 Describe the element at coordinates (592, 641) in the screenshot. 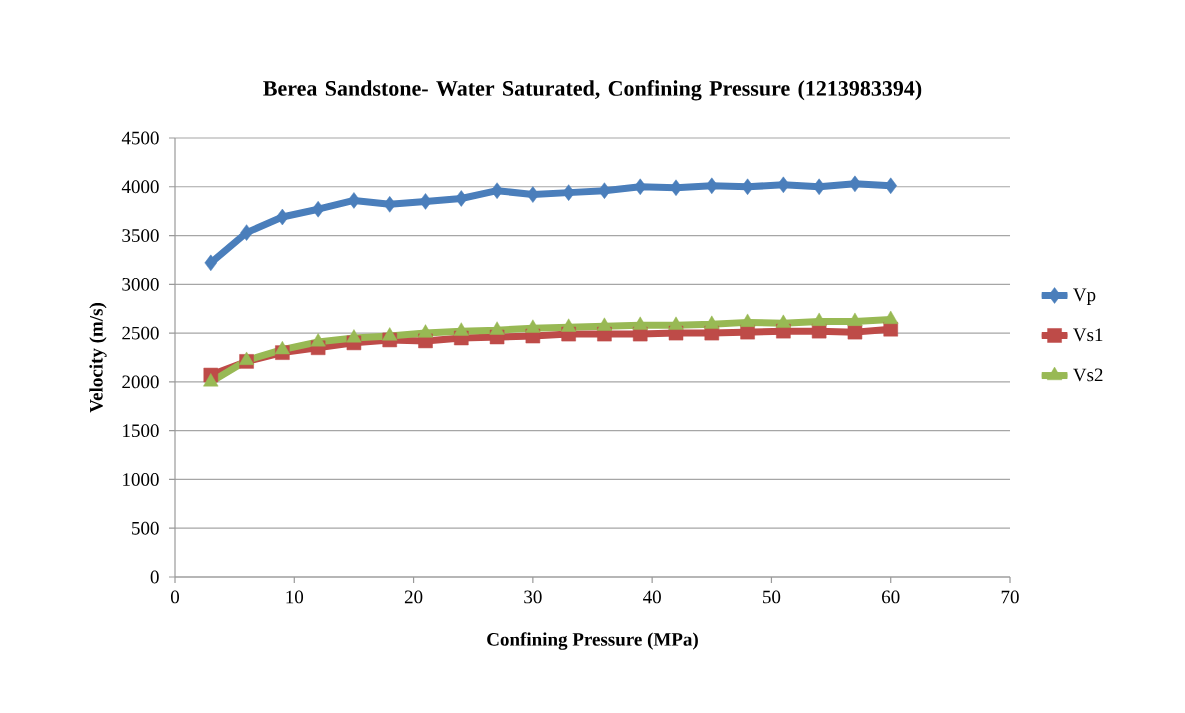

I see `x-axis-title: Confining Pressure (MPa)` at that location.